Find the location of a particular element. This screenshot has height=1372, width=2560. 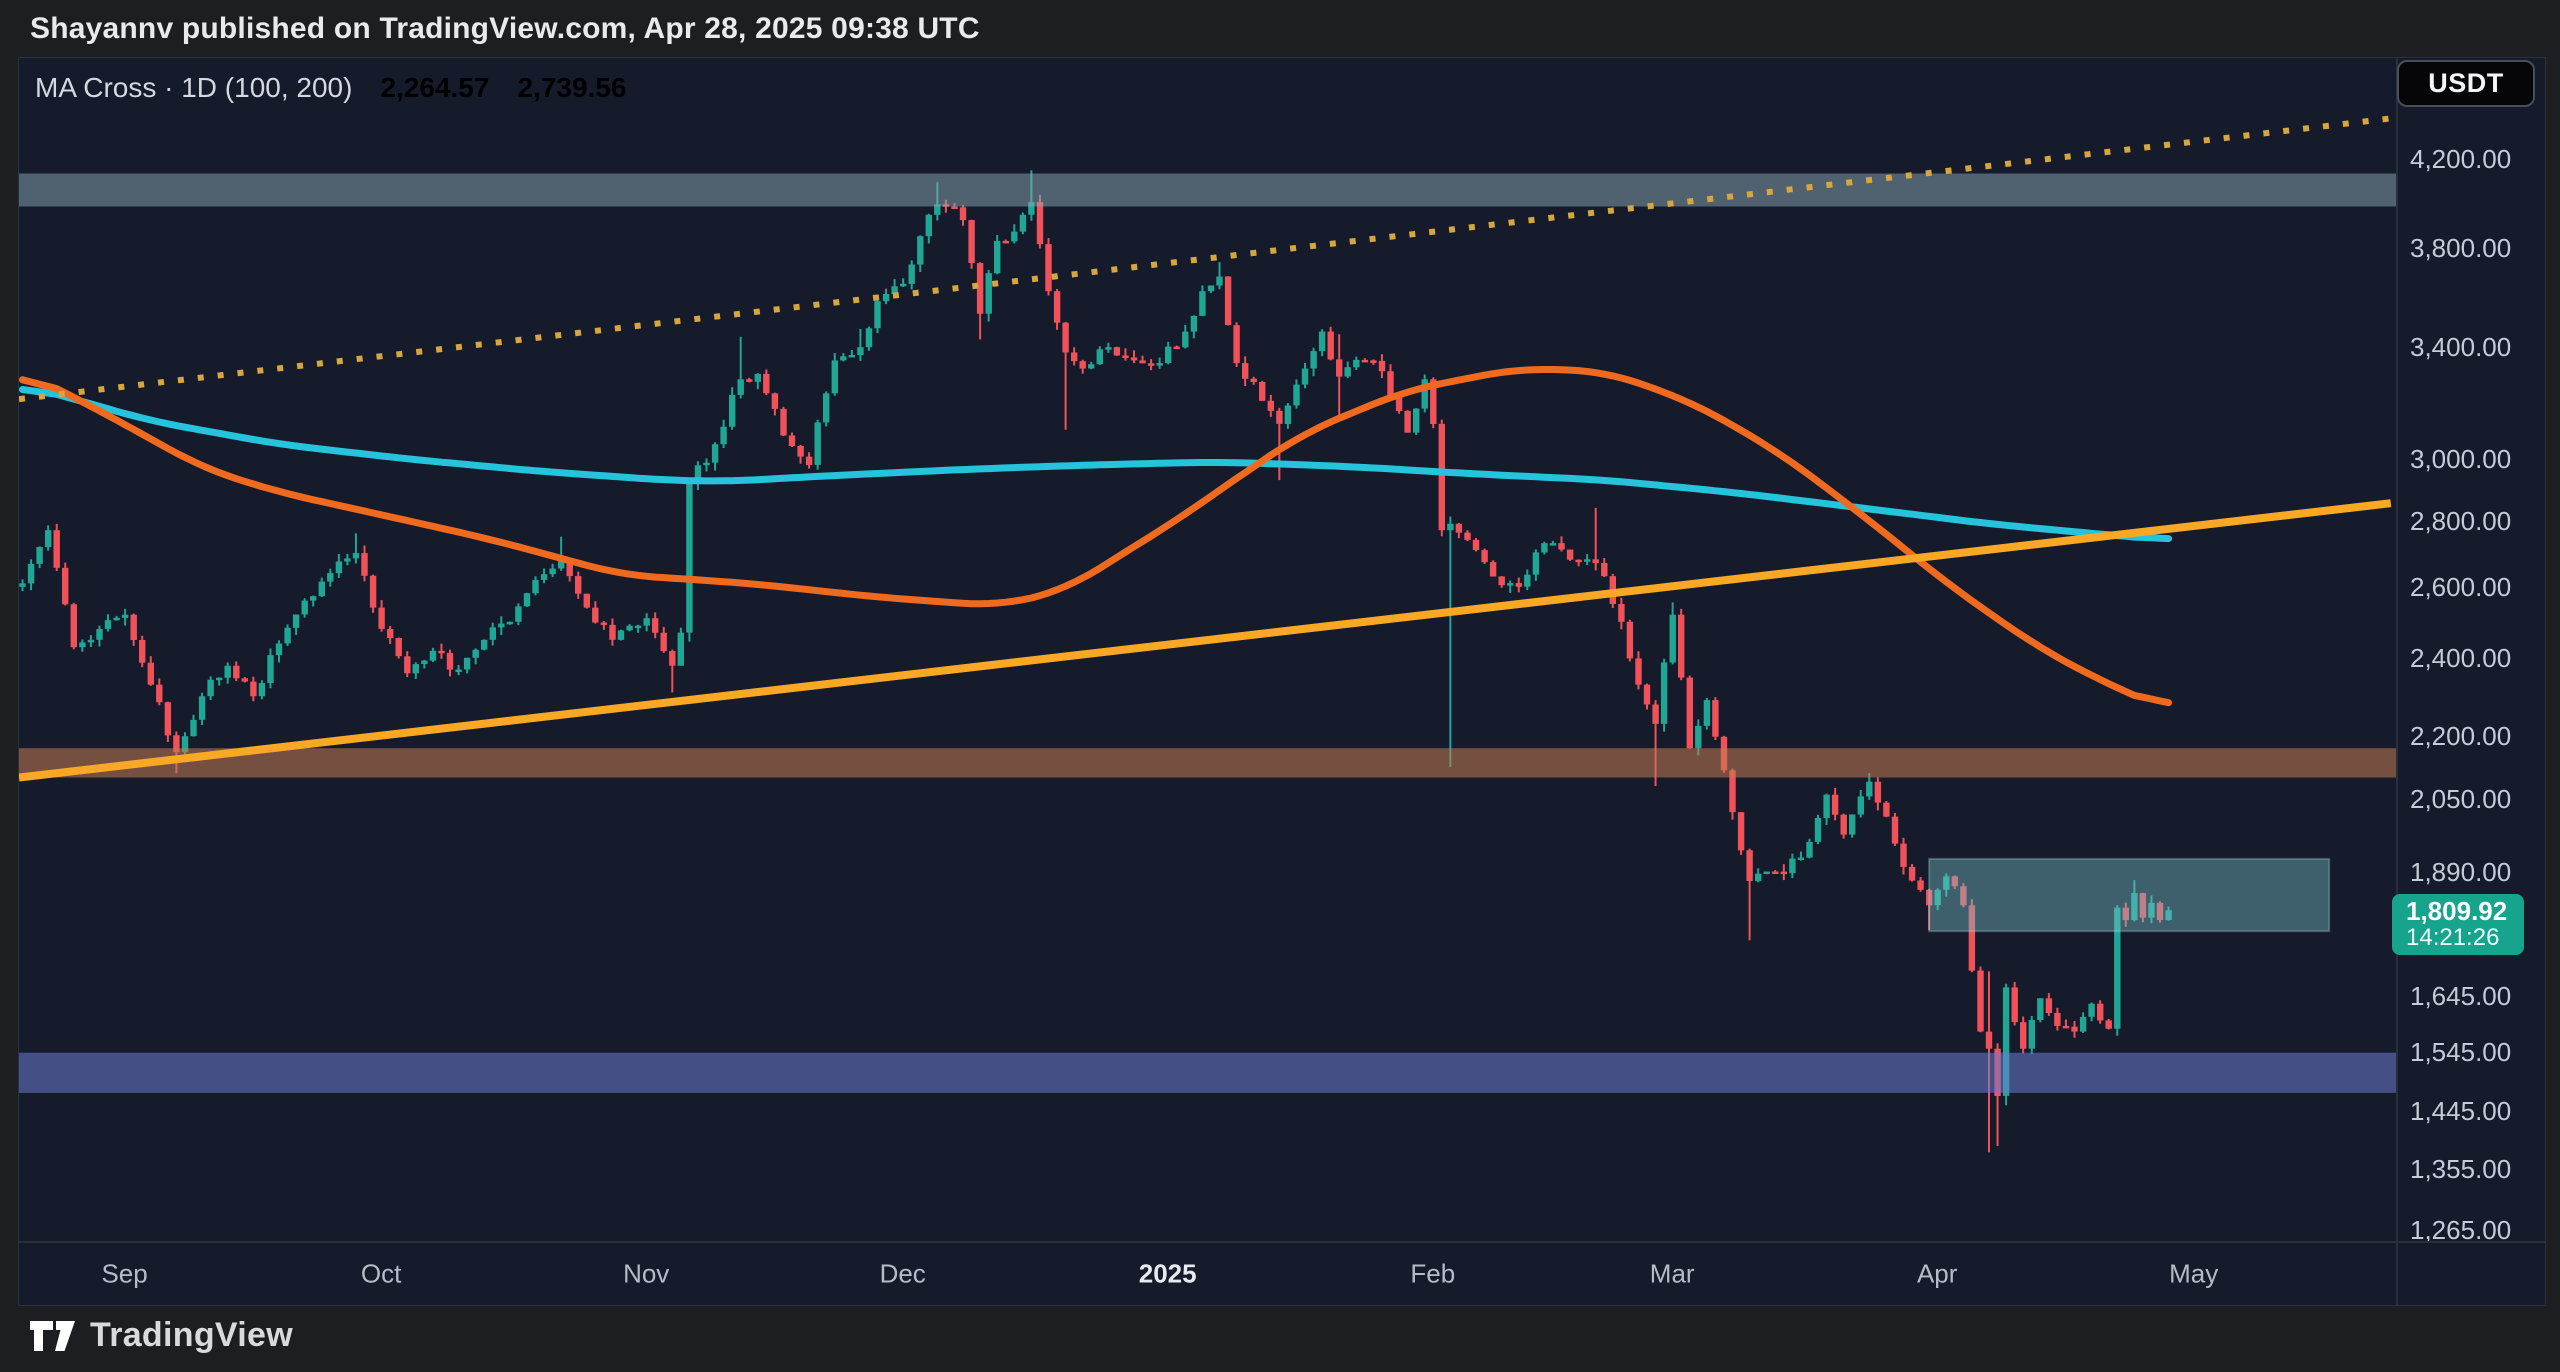

currency-toggle-button: USDT is located at coordinates (2466, 83).